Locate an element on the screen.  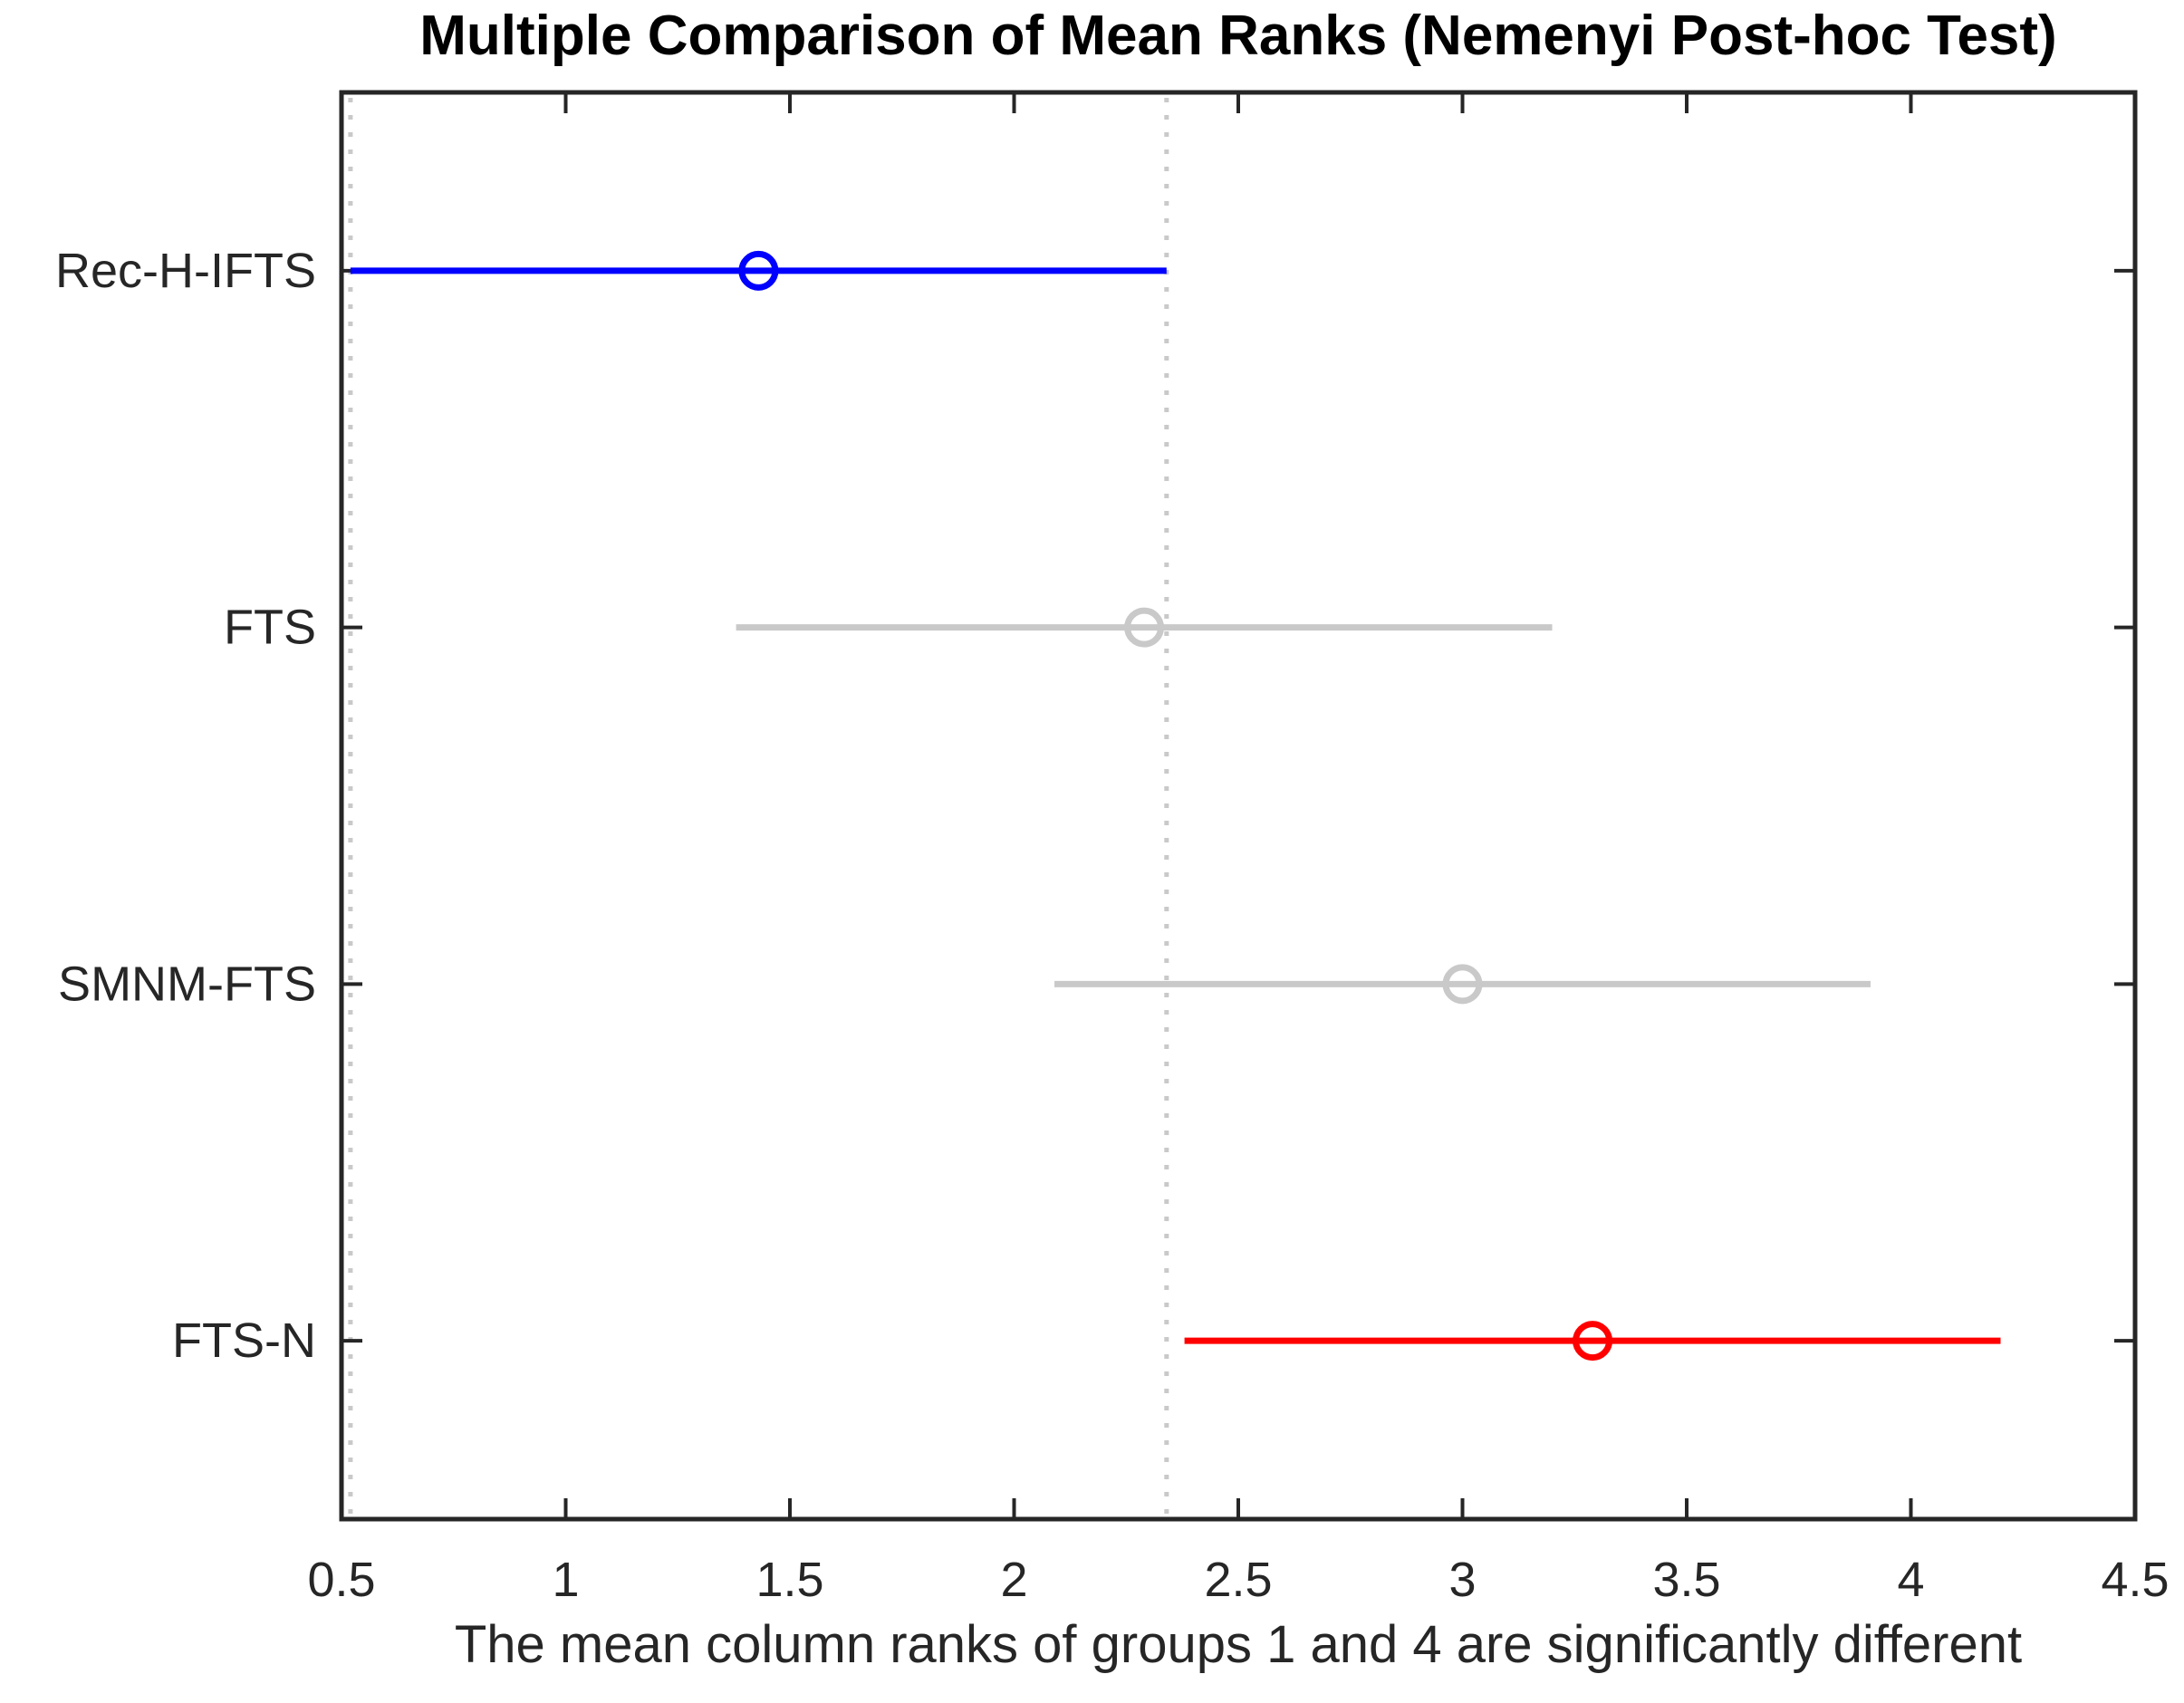
x-tick-label: 4 is located at coordinates (1911, 1580).